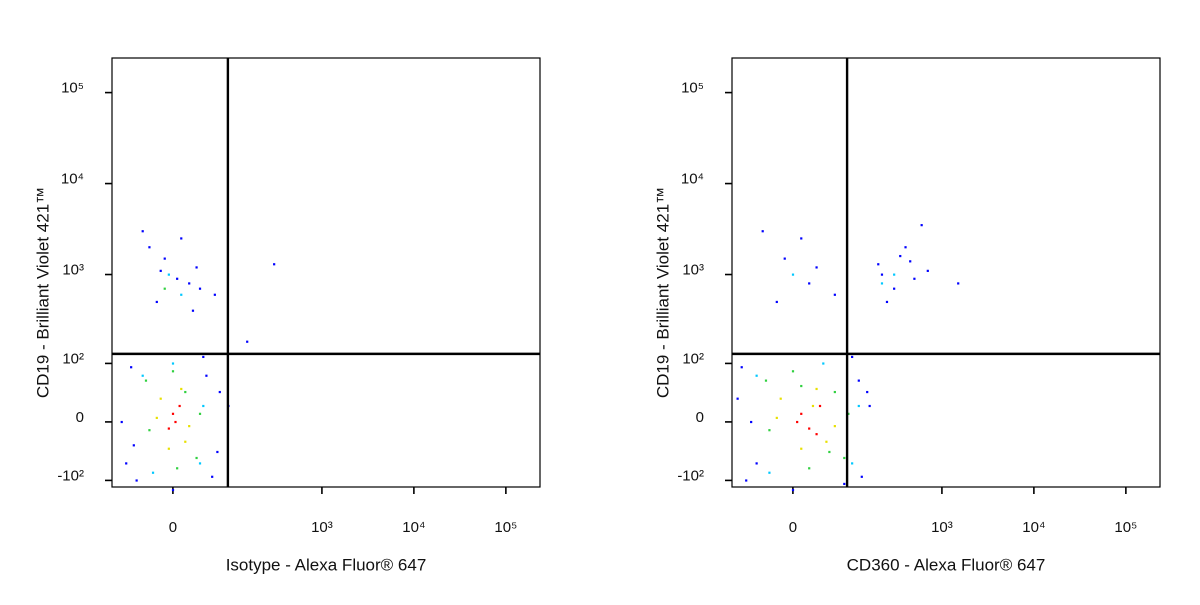  Describe the element at coordinates (946, 564) in the screenshot. I see `x-axis-title: CD360 - Alexa Fluor® 647` at that location.